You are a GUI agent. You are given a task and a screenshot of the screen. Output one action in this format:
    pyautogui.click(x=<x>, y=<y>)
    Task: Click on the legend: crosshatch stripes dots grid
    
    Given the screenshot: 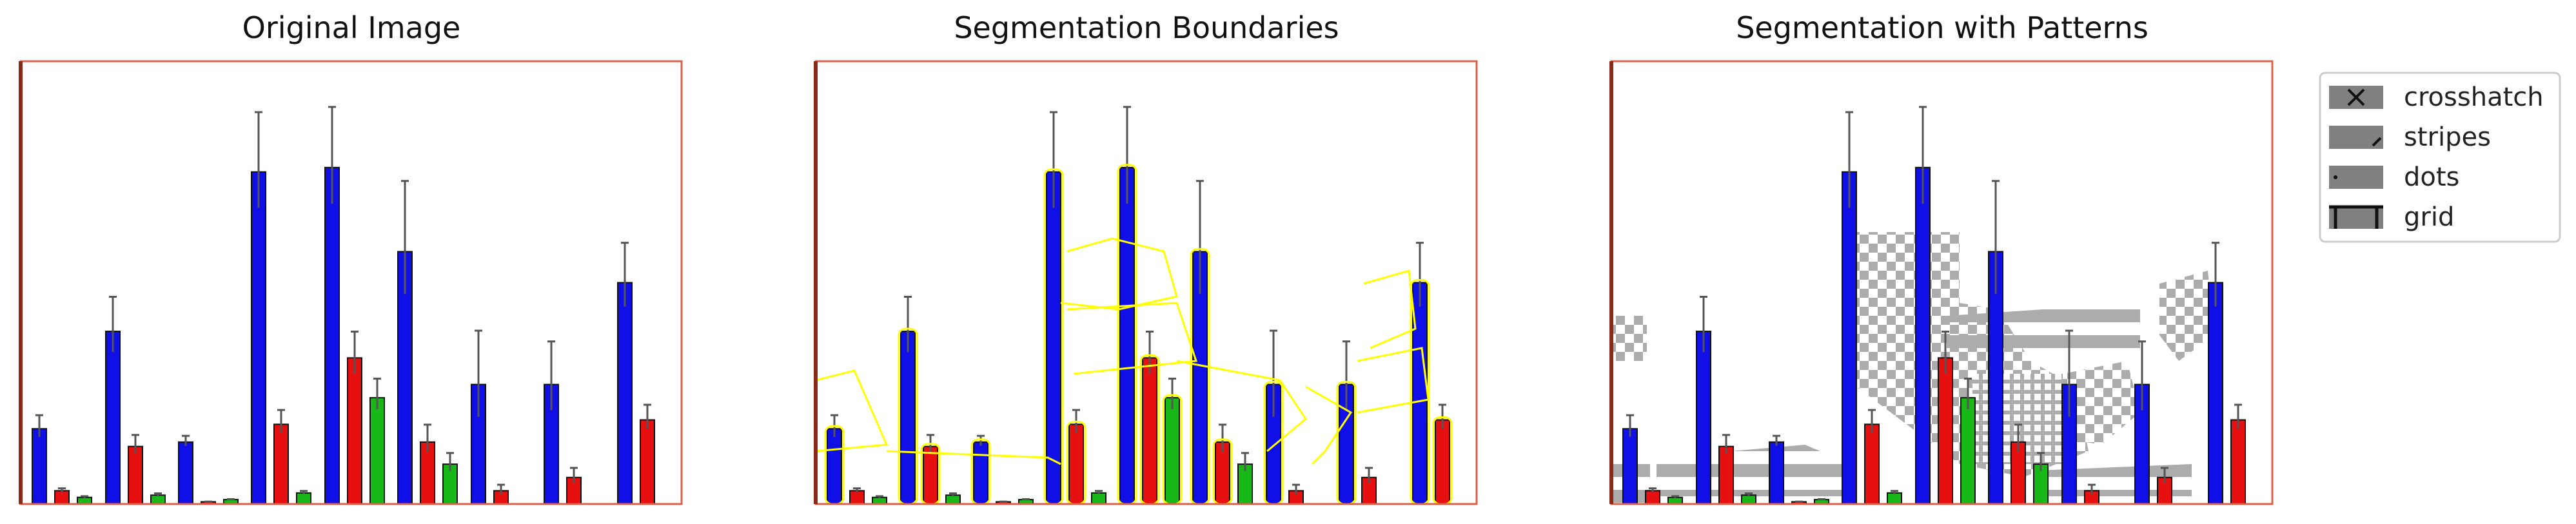 What is the action you would take?
    pyautogui.click(x=2440, y=157)
    